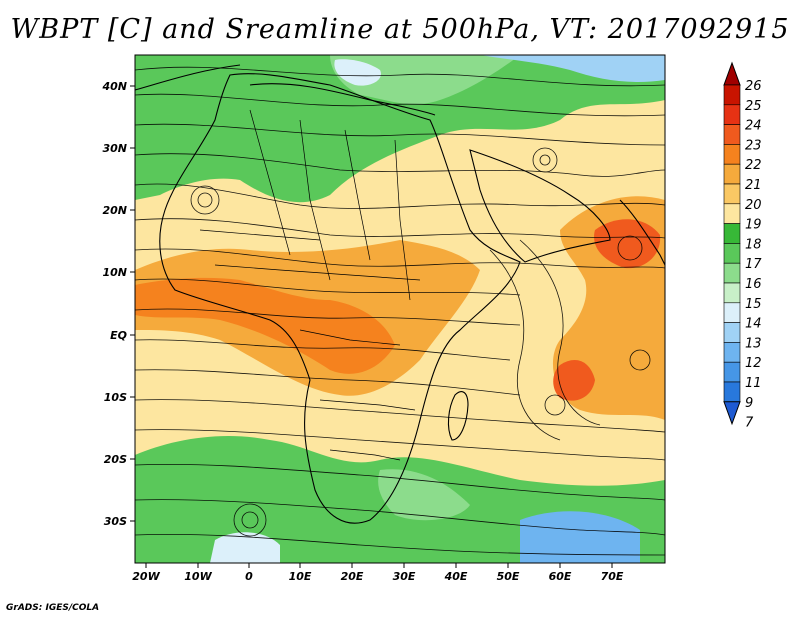  What do you see at coordinates (115, 397) in the screenshot?
I see `lat-label: 10S` at bounding box center [115, 397].